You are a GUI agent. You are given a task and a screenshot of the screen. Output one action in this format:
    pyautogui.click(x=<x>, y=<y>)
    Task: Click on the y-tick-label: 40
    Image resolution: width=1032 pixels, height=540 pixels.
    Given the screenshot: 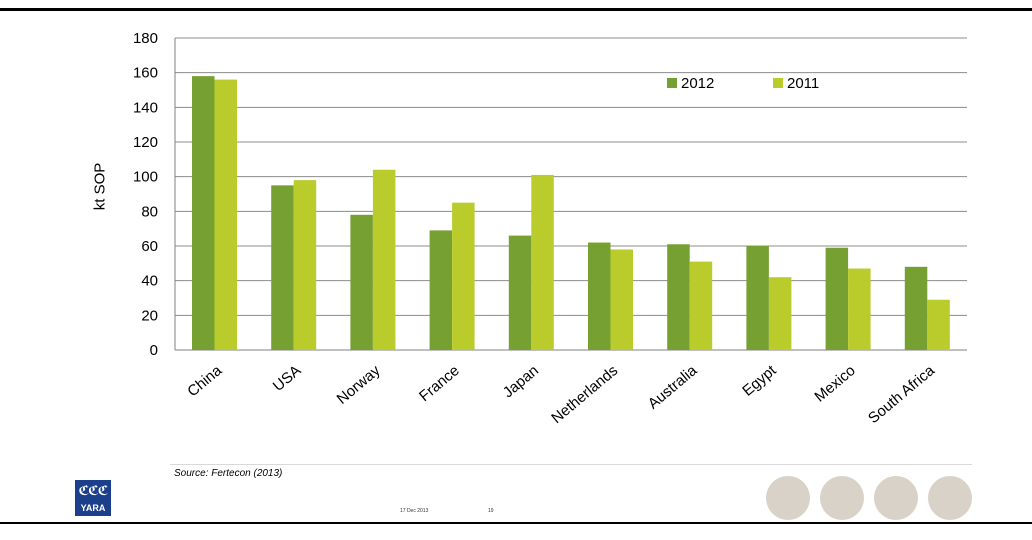 What is the action you would take?
    pyautogui.click(x=149, y=281)
    